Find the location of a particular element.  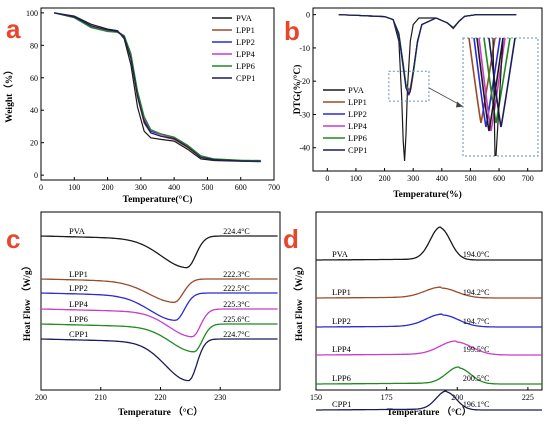

y-axis-label: Weight（%） is located at coordinates (9, 94).